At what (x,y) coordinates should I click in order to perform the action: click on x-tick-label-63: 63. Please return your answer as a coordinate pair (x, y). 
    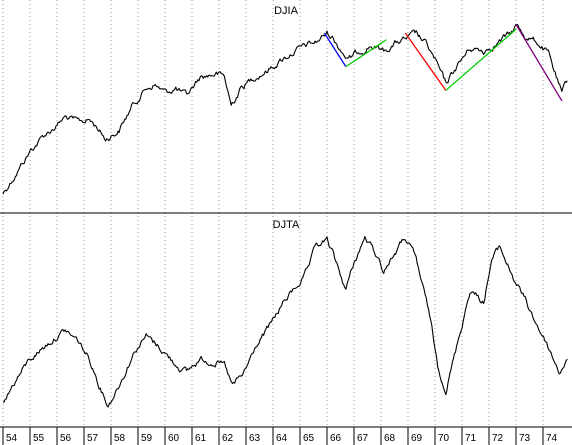
    Looking at the image, I should click on (255, 438).